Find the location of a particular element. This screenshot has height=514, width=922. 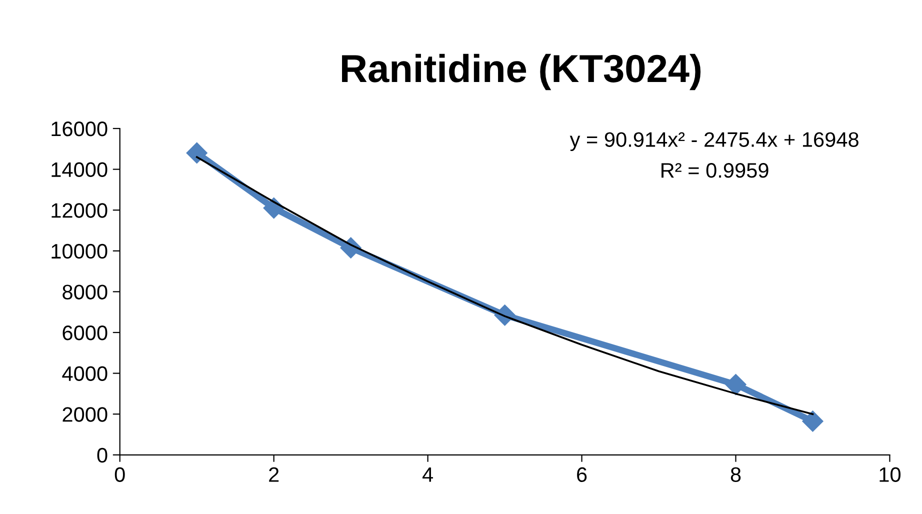

y-tick-label: 2000 is located at coordinates (85, 414).